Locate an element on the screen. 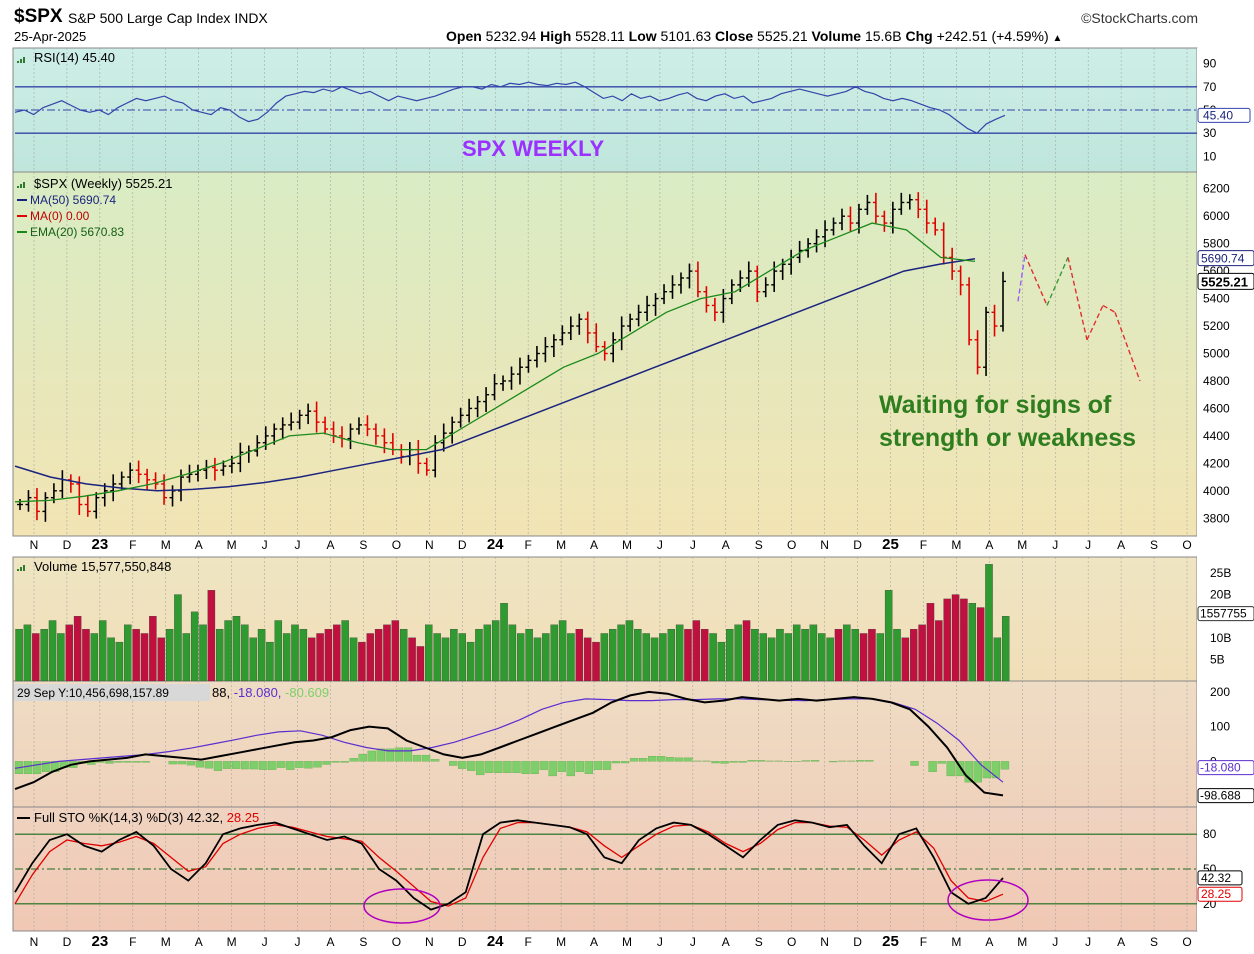  chg-value: +242.51 (+4.59%) is located at coordinates (992, 36).